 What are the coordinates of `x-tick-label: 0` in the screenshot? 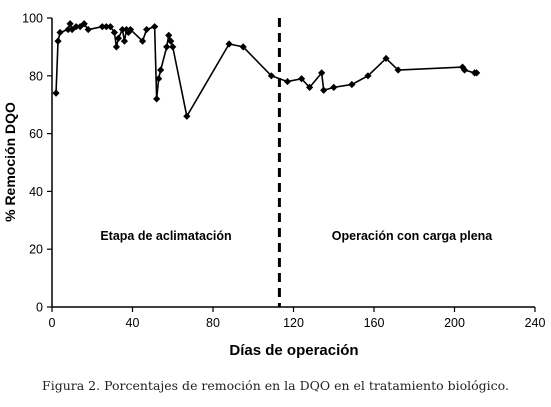 It's located at (52, 323).